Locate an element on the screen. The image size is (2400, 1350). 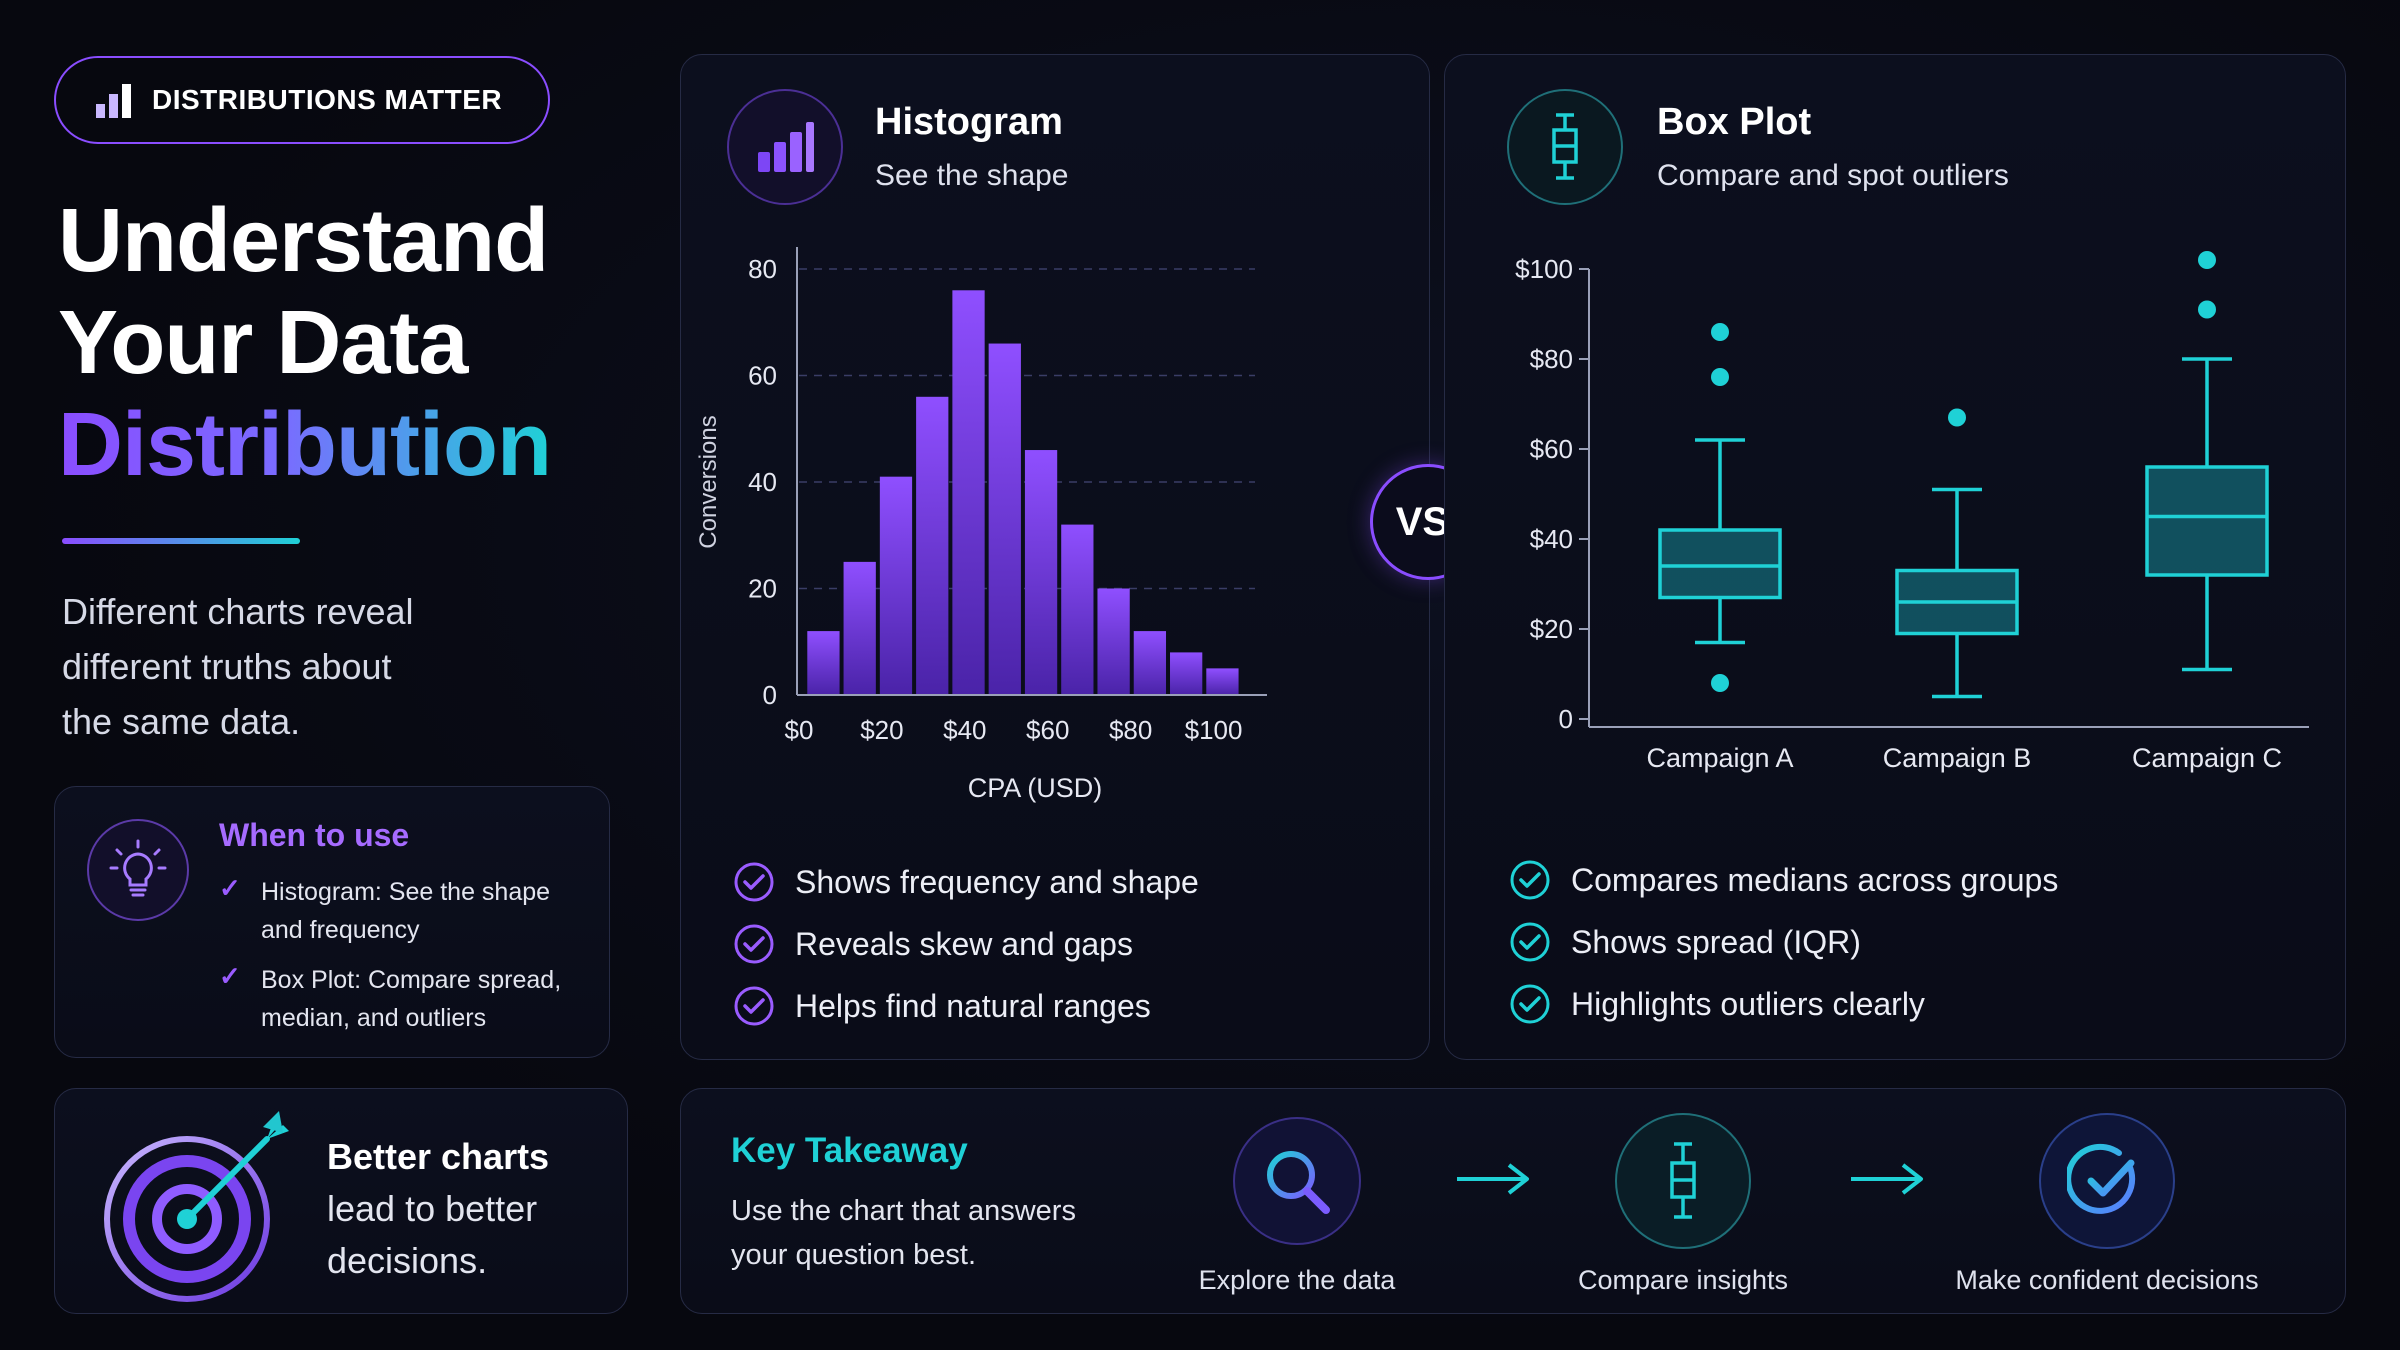
bullet-item: Helps find natural ranges is located at coordinates (966, 1006).